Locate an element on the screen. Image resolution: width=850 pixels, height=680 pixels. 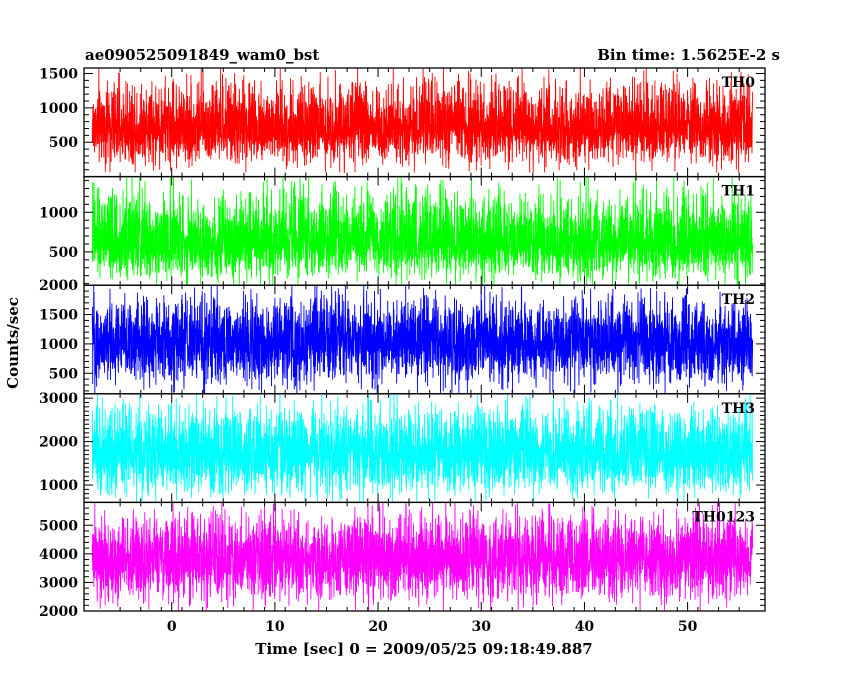
series-line-th3 is located at coordinates (422, 448).